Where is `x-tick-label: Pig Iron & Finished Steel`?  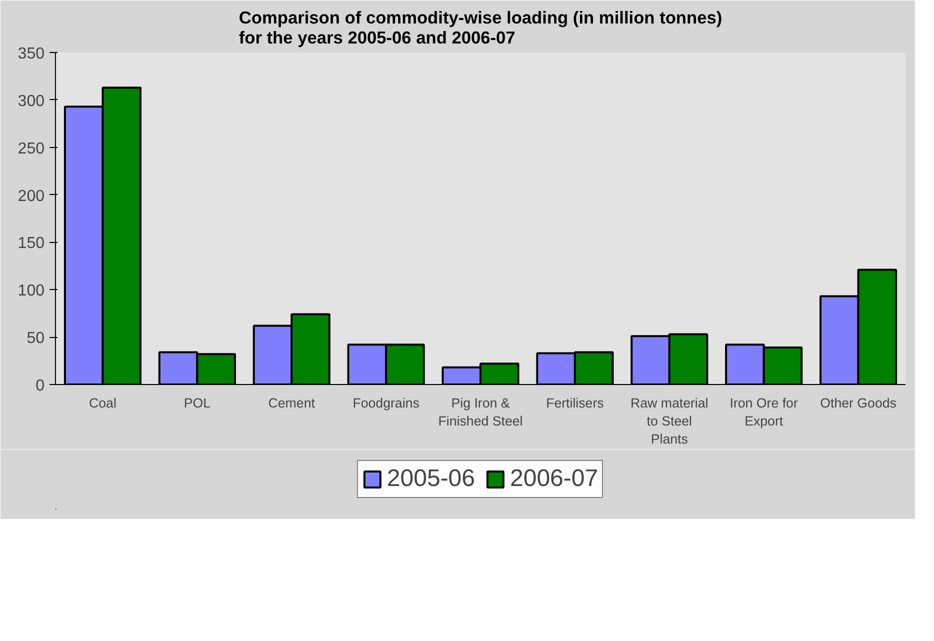 x-tick-label: Pig Iron & Finished Steel is located at coordinates (480, 412).